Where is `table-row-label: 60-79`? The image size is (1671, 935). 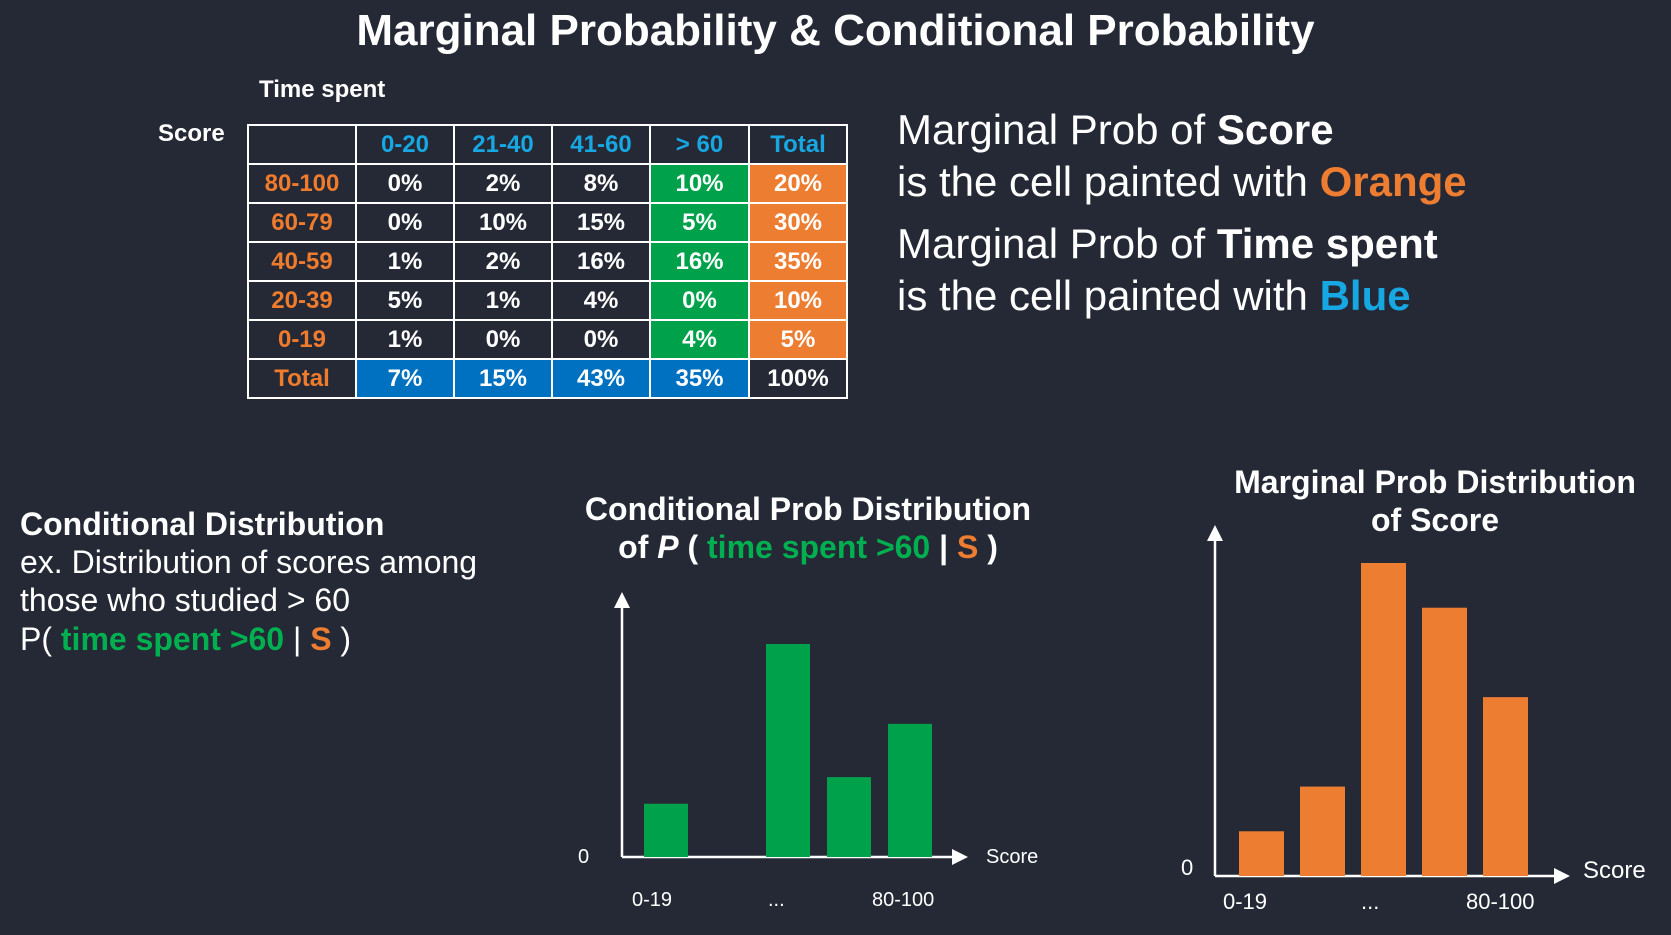
table-row-label: 60-79 is located at coordinates (302, 222).